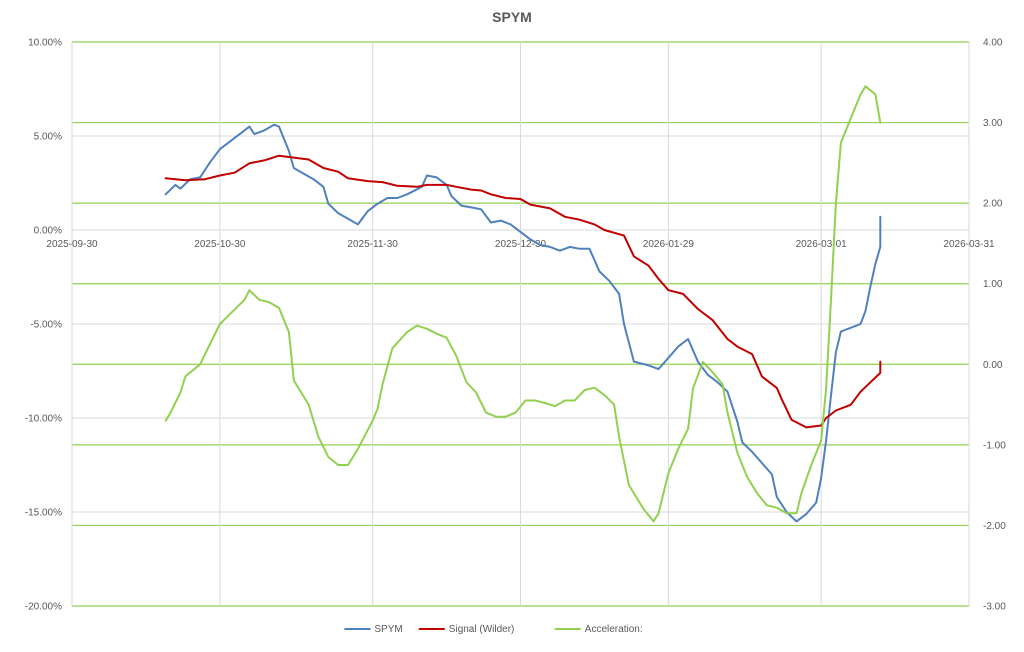  I want to click on y-right-tick-label: 1.00, so click(993, 284).